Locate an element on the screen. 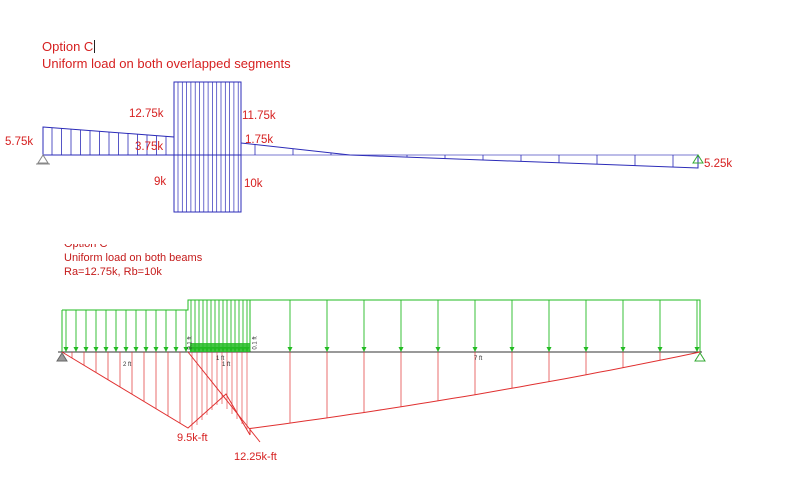 The width and height of the screenshot is (800, 493). label-right-reaction: 5.25k is located at coordinates (718, 164).